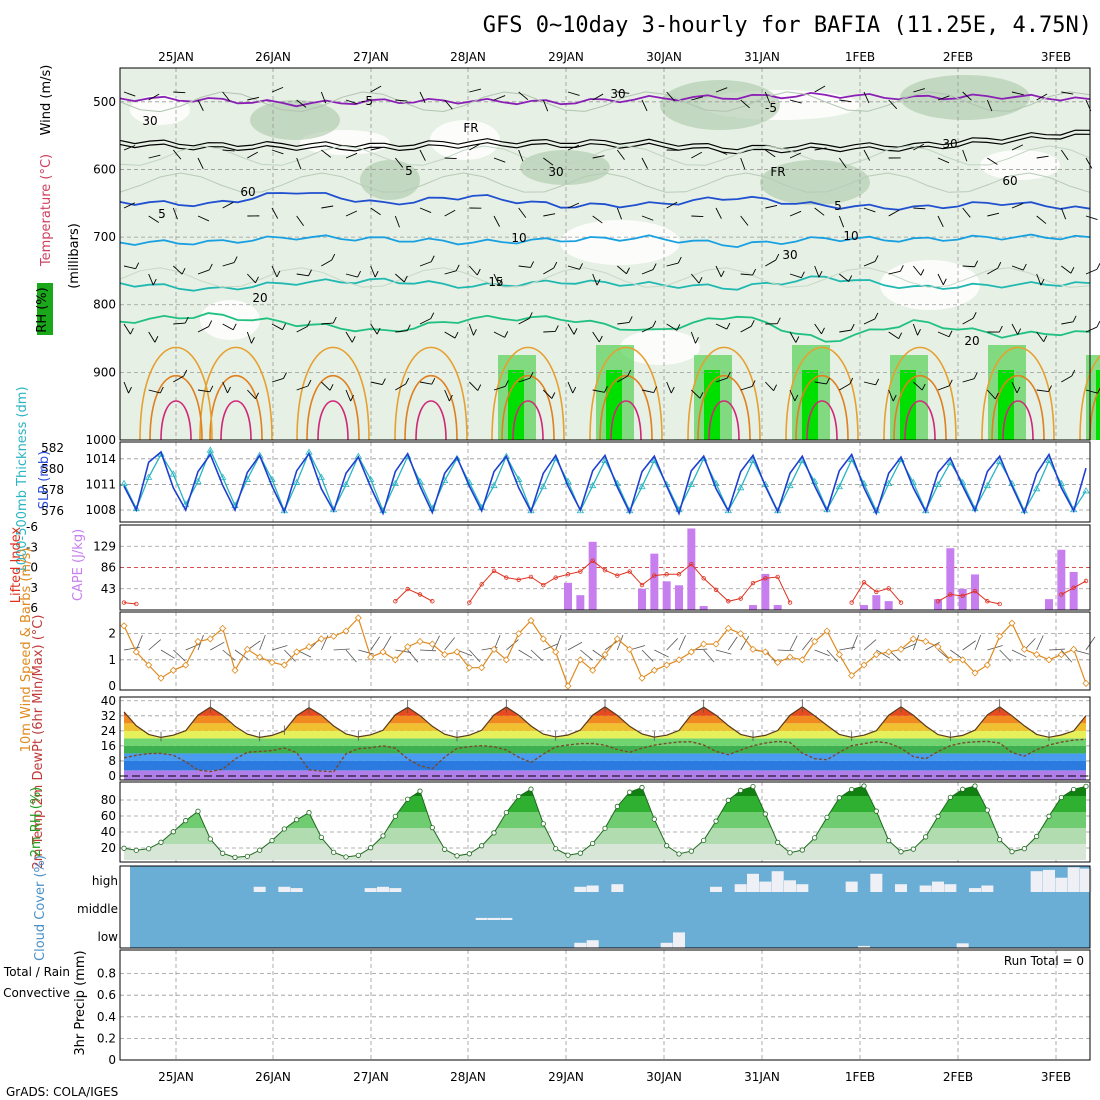 The height and width of the screenshot is (1100, 1100). What do you see at coordinates (666, 945) in the screenshot?
I see `cloud-low-bar` at bounding box center [666, 945].